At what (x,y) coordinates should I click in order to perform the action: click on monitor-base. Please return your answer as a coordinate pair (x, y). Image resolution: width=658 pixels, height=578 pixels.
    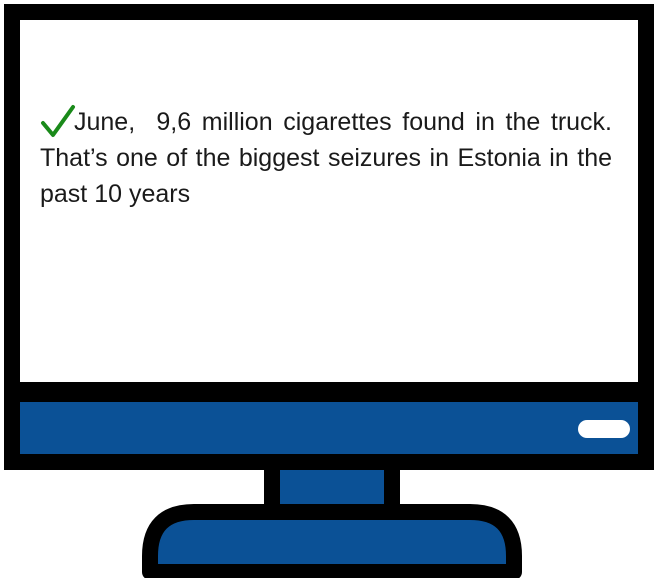
    Looking at the image, I should click on (332, 541).